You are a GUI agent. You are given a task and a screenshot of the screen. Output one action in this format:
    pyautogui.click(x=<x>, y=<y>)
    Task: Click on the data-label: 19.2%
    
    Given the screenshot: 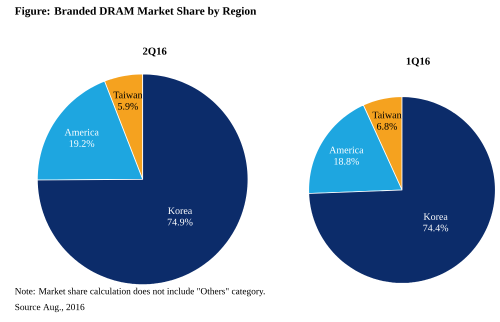 What is the action you would take?
    pyautogui.click(x=82, y=143)
    